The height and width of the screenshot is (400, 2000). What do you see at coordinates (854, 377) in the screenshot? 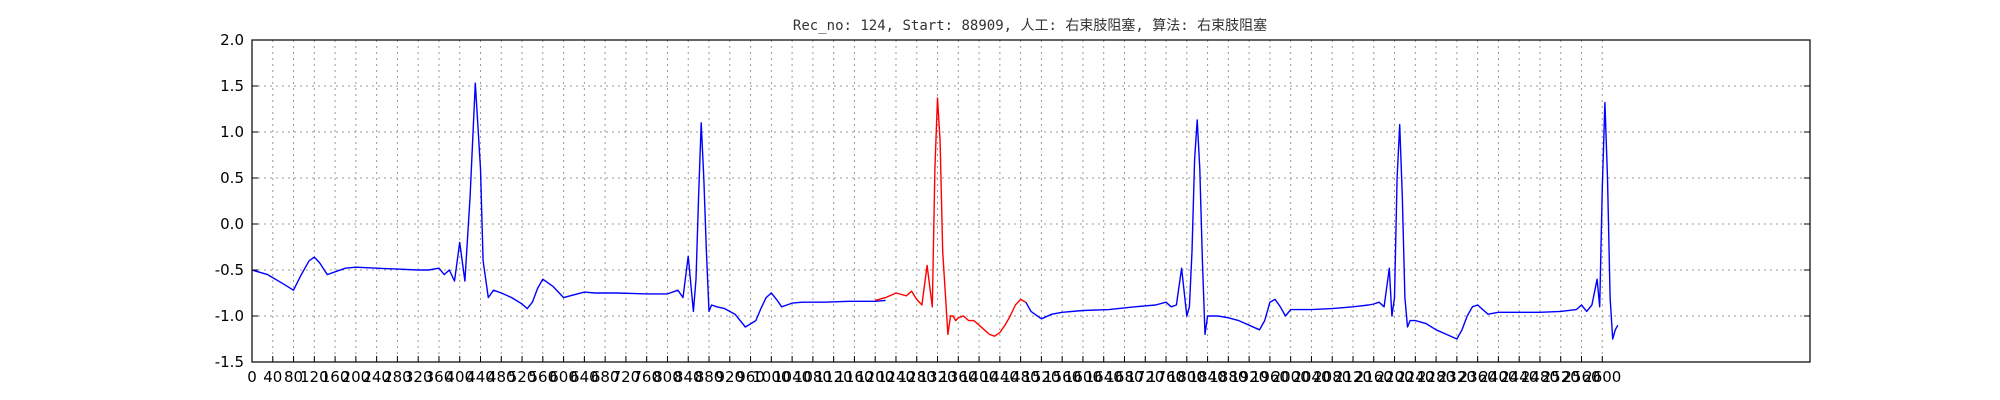
I see `x-tick-label: 1160` at bounding box center [854, 377].